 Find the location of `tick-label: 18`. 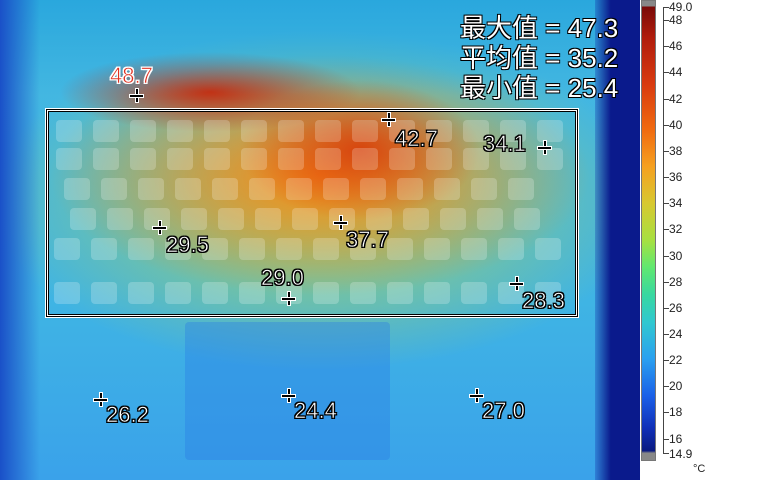

tick-label: 18 is located at coordinates (676, 412).